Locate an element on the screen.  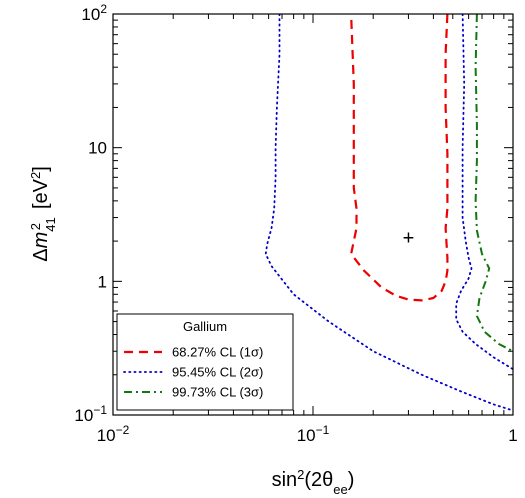
legend-box is located at coordinates (205, 362).